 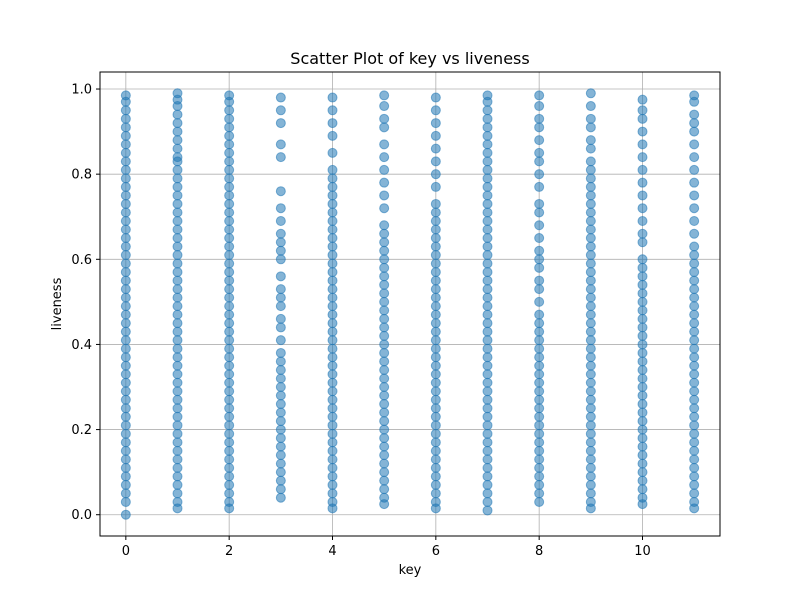 What do you see at coordinates (81, 515) in the screenshot?
I see `y-tick-label: 0.0` at bounding box center [81, 515].